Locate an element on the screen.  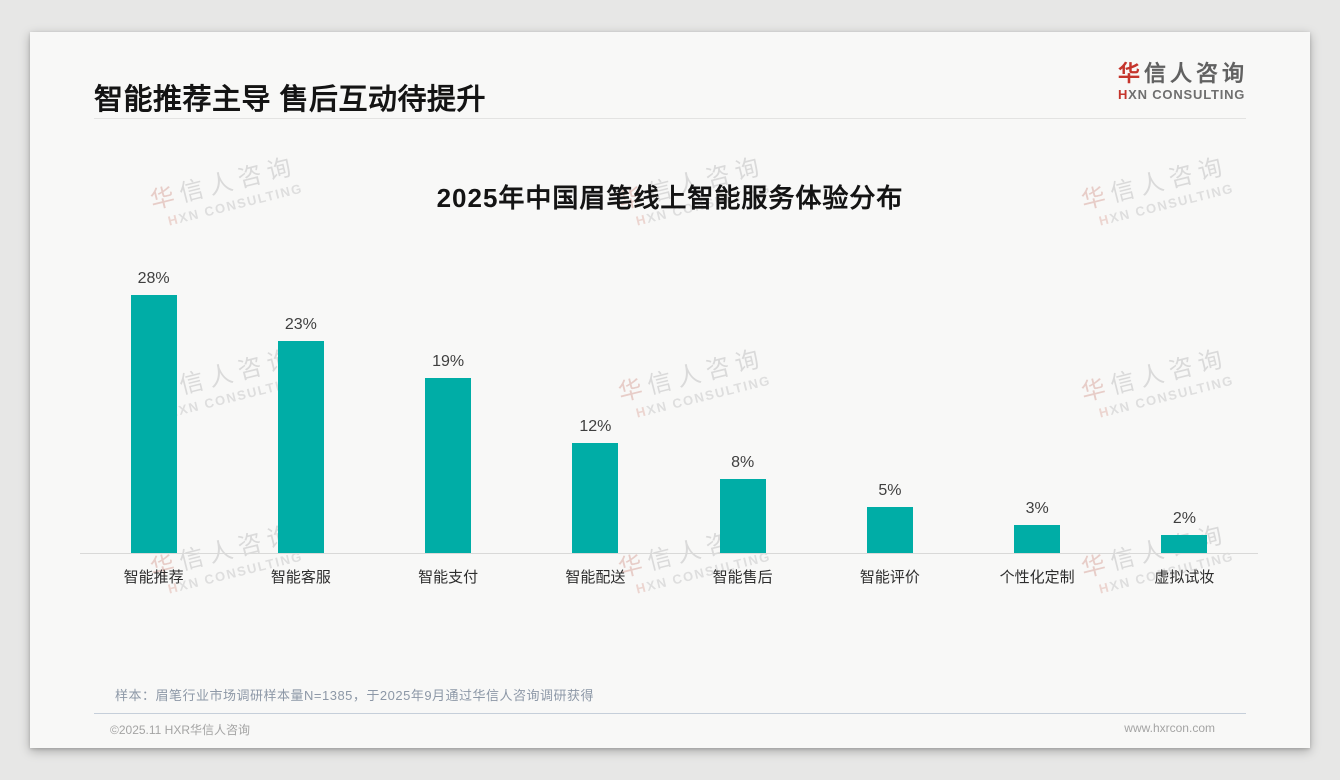
brand-logo-red-char: 华 is located at coordinates (1130, 73).